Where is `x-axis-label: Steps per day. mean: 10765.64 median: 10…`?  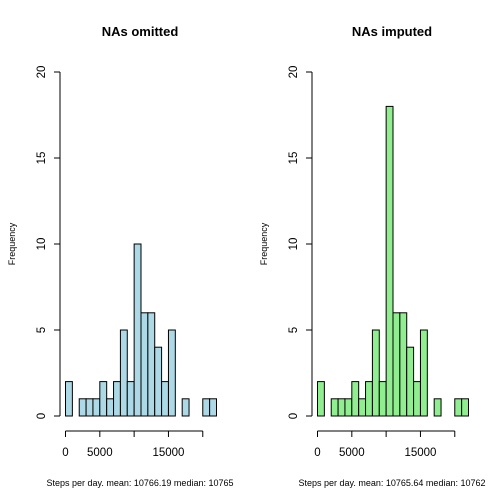
x-axis-label: Steps per day. mean: 10765.64 median: 10… is located at coordinates (392, 483).